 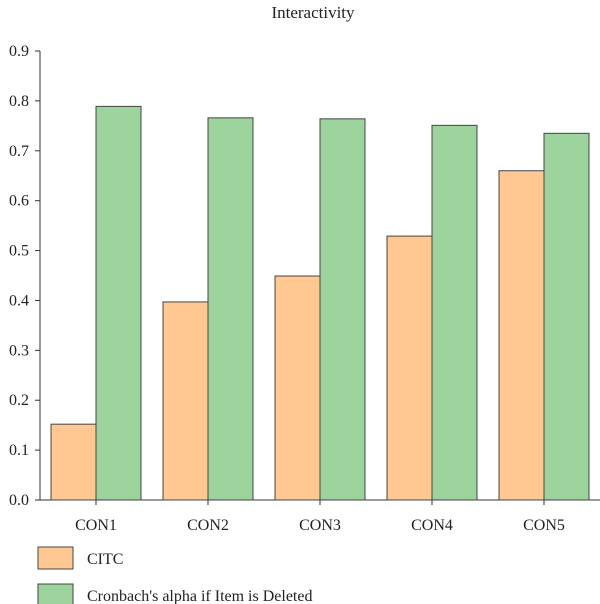 What do you see at coordinates (19, 201) in the screenshot?
I see `y-tick-label: 0.6` at bounding box center [19, 201].